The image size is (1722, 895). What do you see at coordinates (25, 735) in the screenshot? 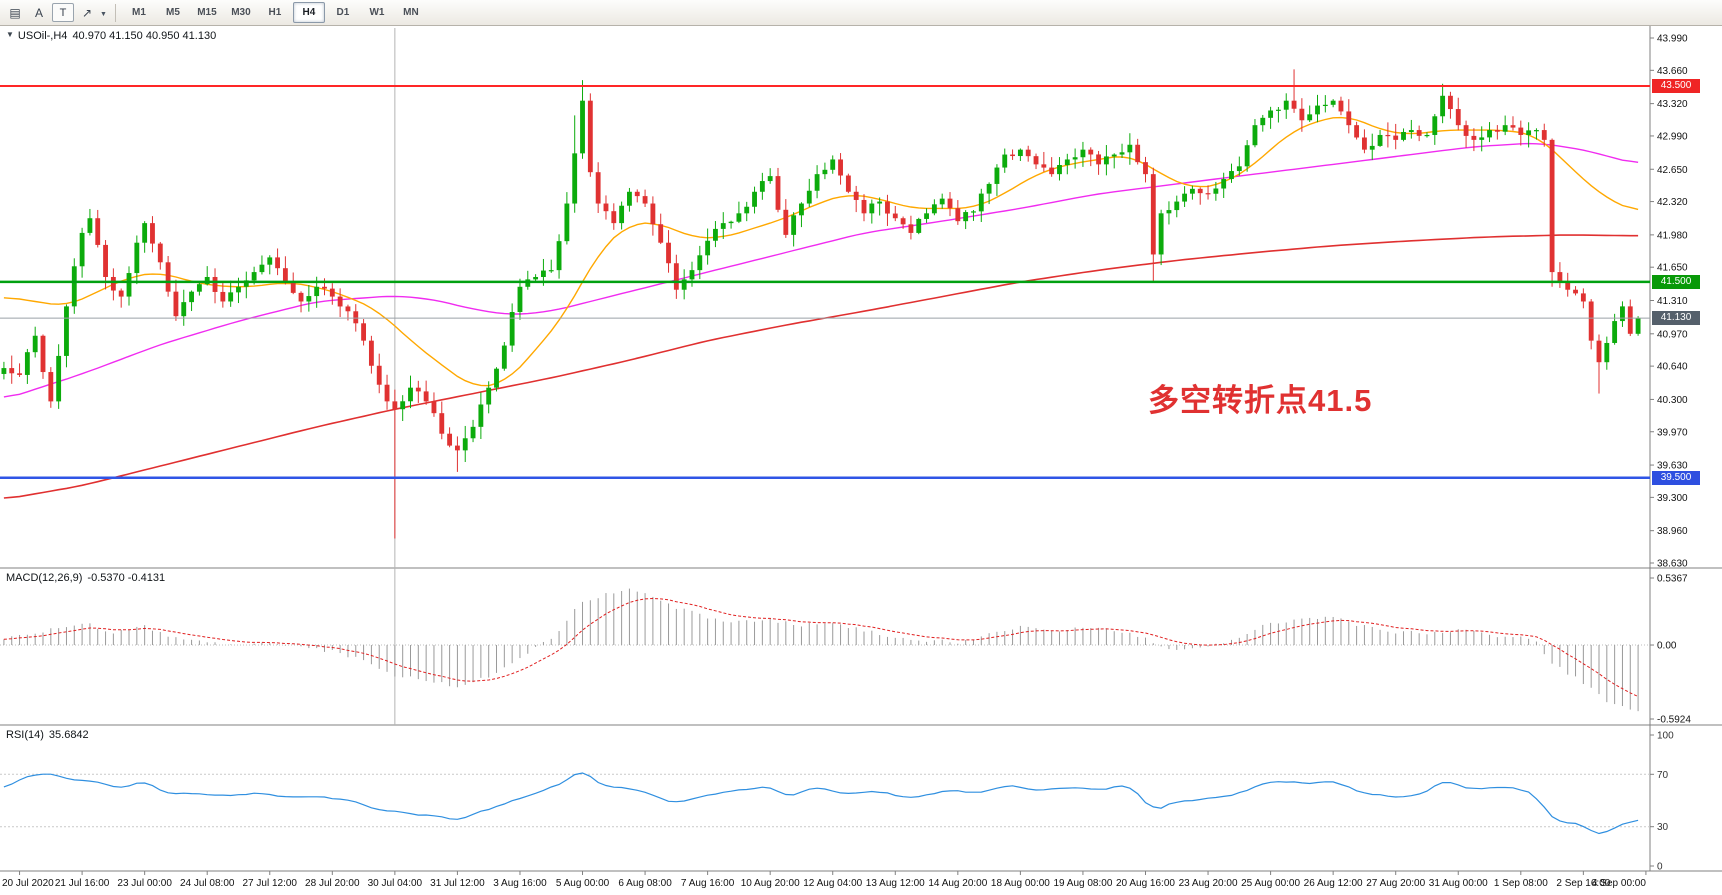
I see `rsi-indicator-name: RSI(14)` at bounding box center [25, 735].